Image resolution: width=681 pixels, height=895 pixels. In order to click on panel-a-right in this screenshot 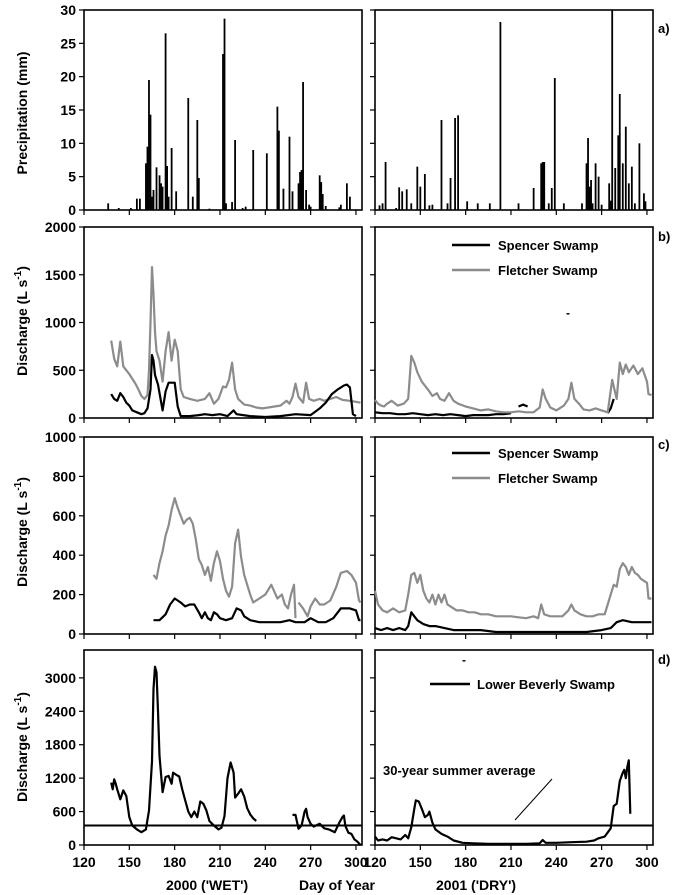, I will do `click(512, 112)`.